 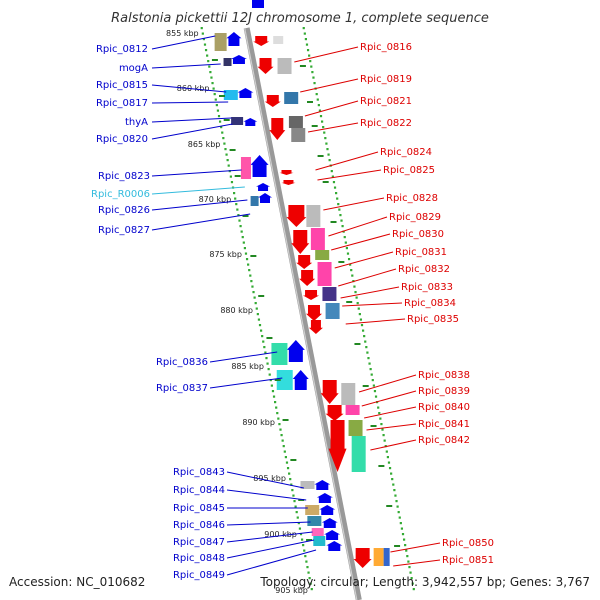 I want to click on kbp-tick-label: 880 kbp, so click(x=236, y=310).